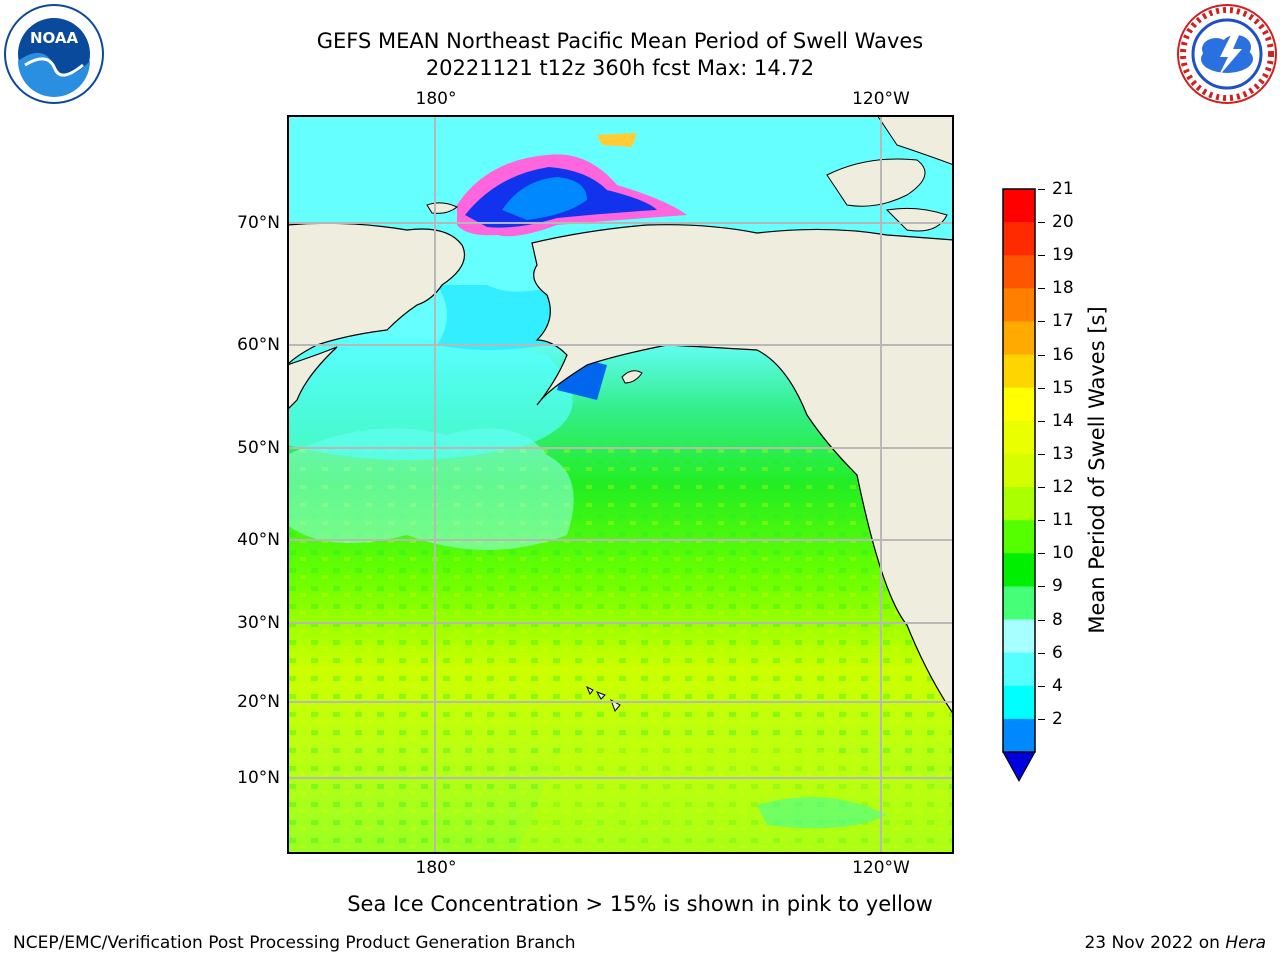 The image size is (1280, 960). I want to click on colorbar-tick-label: 17, so click(1063, 321).